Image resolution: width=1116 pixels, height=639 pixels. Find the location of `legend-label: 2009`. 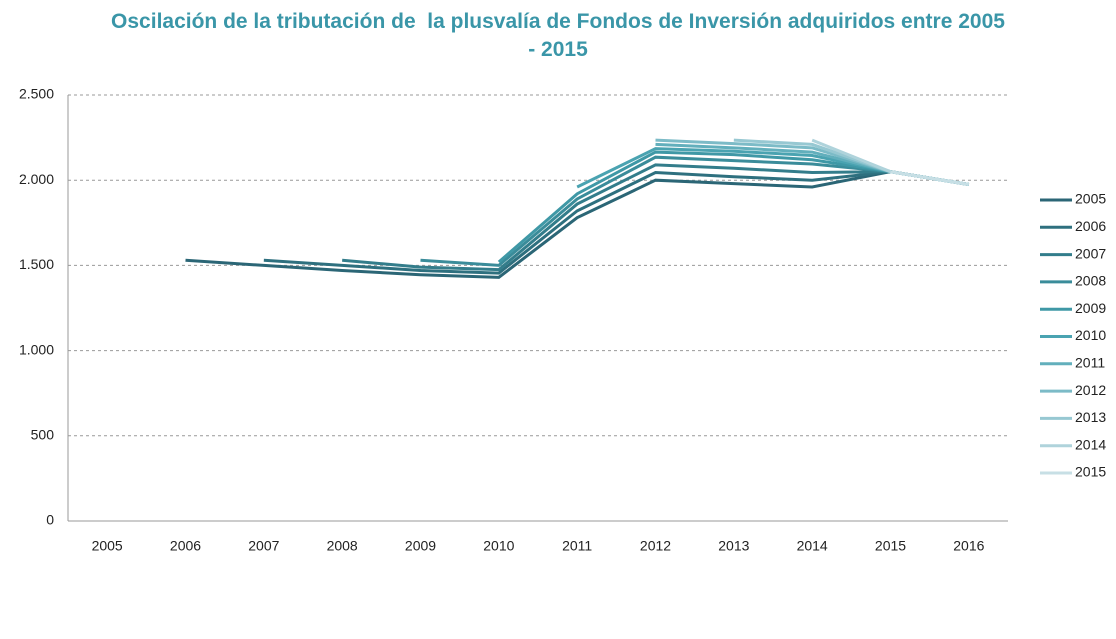

legend-label: 2009 is located at coordinates (1090, 308).